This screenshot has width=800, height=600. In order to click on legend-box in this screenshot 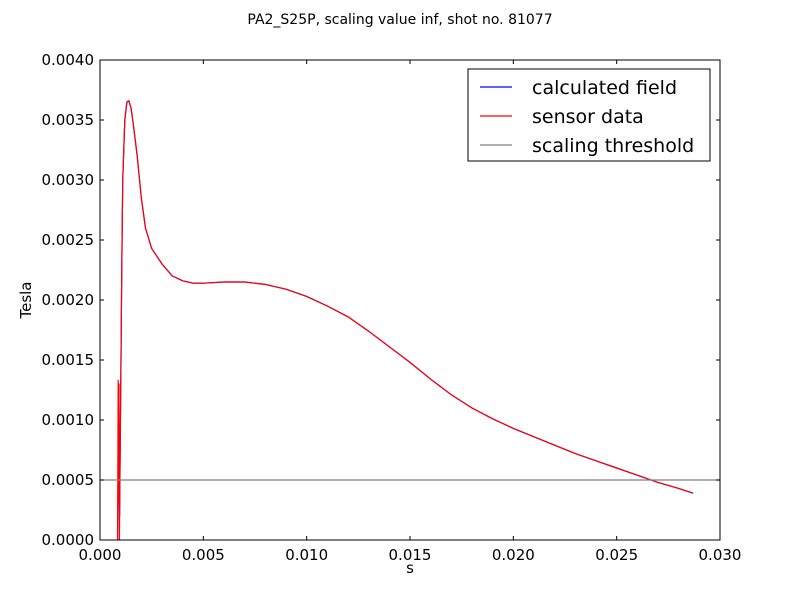, I will do `click(589, 115)`.